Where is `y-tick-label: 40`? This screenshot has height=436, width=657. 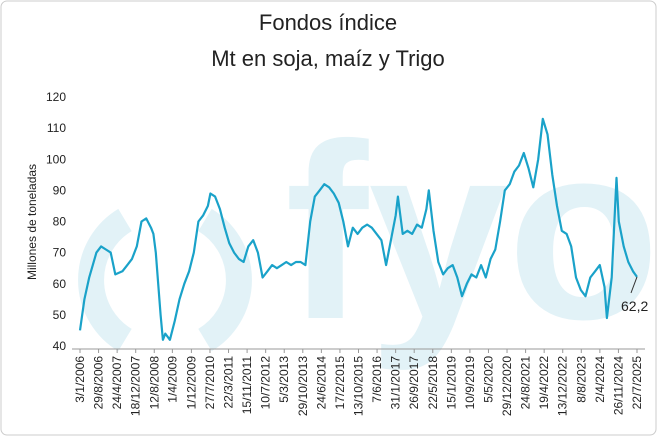
y-tick-label: 40 is located at coordinates (60, 346).